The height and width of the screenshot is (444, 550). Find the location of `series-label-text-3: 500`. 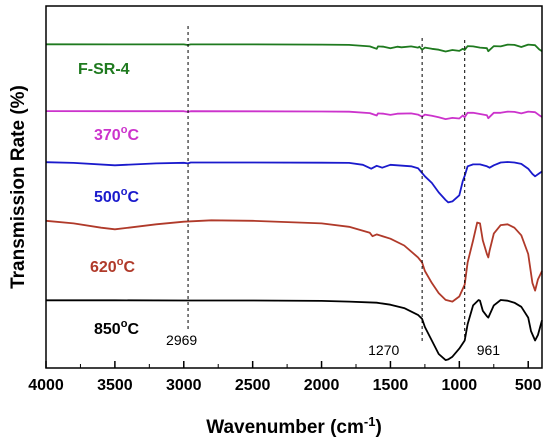

series-label-text-3: 500 is located at coordinates (107, 197).